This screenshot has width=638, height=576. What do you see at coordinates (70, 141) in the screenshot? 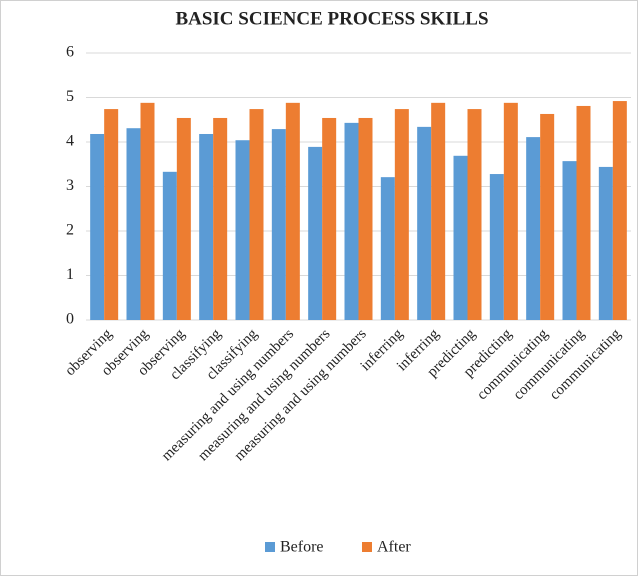
I see `y-tick-label: 4` at bounding box center [70, 141].